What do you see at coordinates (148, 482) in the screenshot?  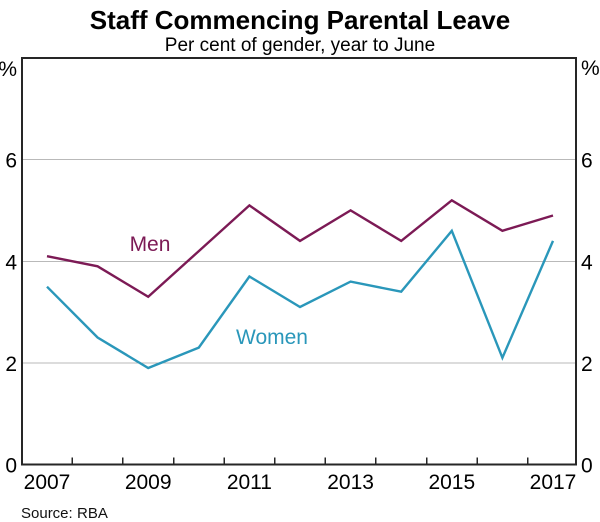 I see `x-axis-label-2009: 2009` at bounding box center [148, 482].